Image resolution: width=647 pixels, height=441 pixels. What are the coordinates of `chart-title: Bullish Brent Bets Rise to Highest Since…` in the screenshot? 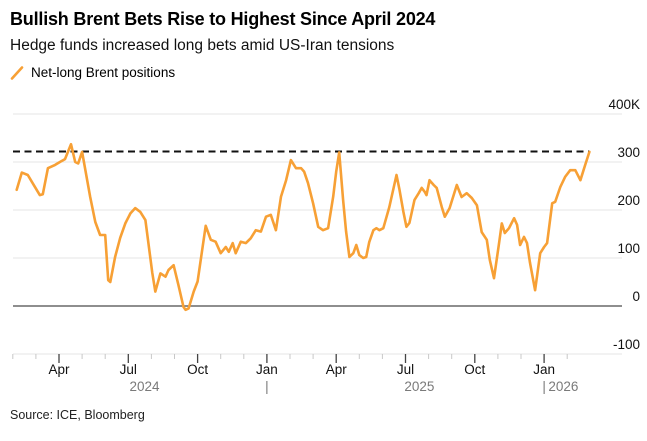 It's located at (223, 19).